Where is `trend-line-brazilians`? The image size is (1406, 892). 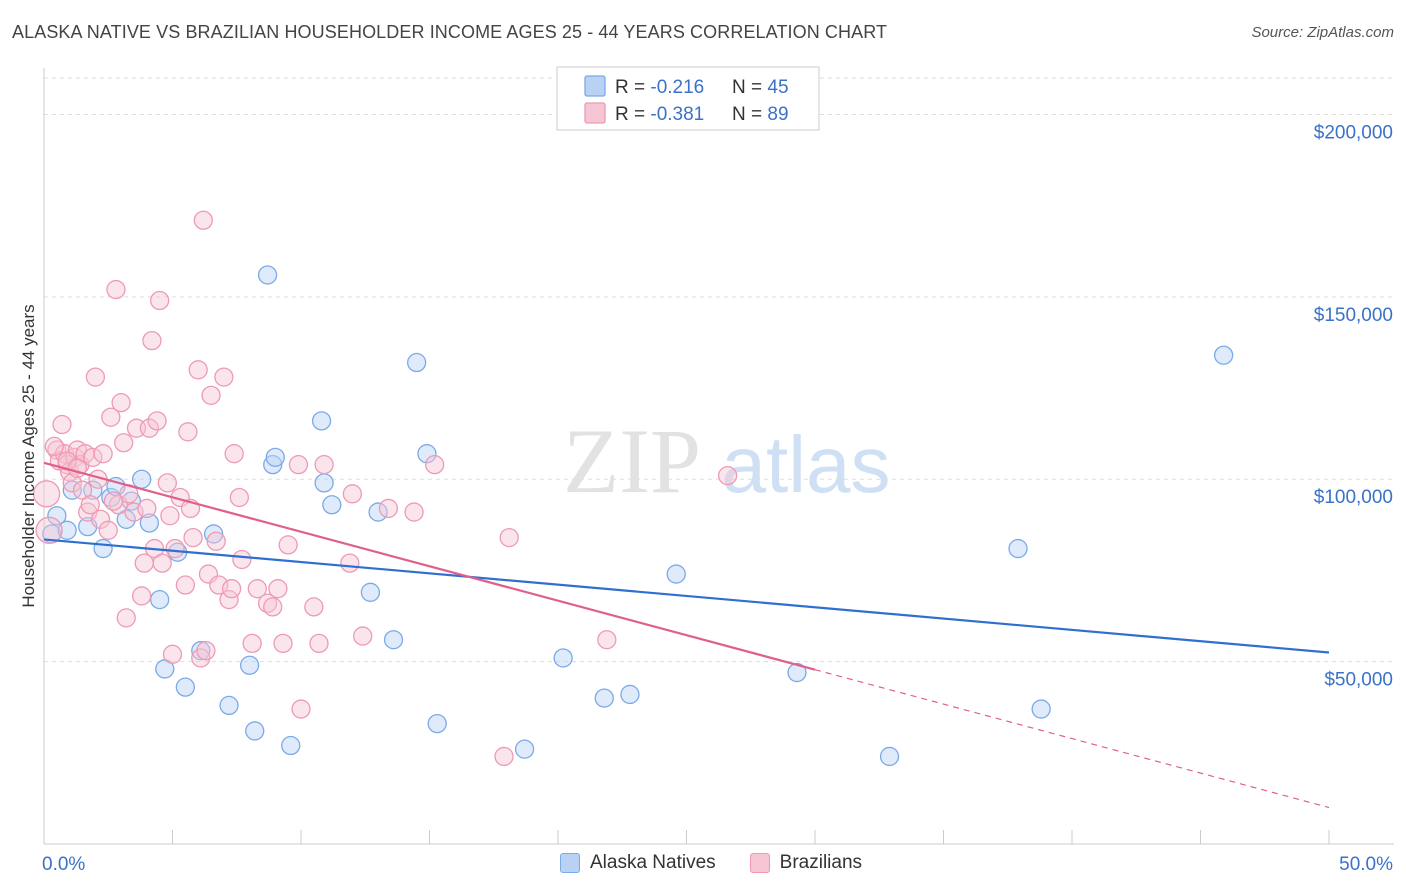
trend-line-brazilians is located at coordinates (429, 566).